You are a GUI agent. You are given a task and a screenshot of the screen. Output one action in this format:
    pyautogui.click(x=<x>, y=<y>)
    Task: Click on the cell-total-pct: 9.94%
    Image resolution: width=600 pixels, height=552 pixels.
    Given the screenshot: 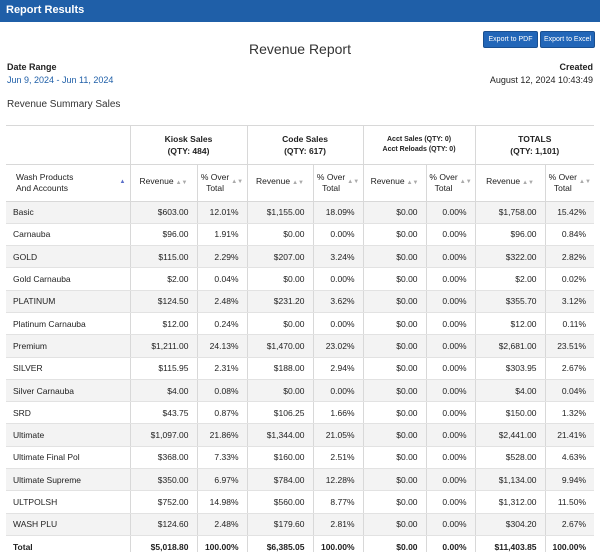 What is the action you would take?
    pyautogui.click(x=570, y=480)
    